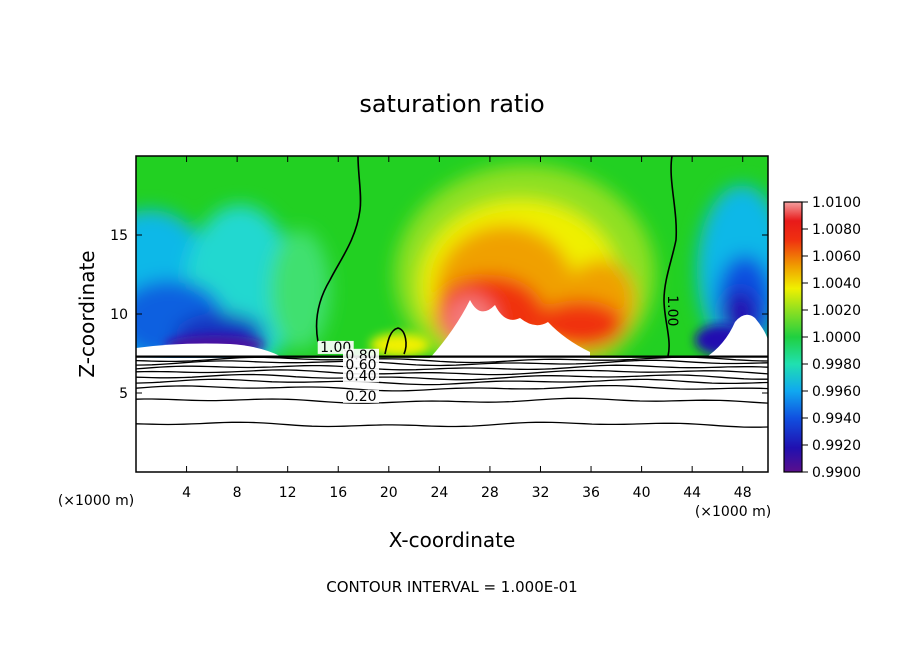 This screenshot has width=904, height=654. I want to click on contour-label: 0.40, so click(360, 376).